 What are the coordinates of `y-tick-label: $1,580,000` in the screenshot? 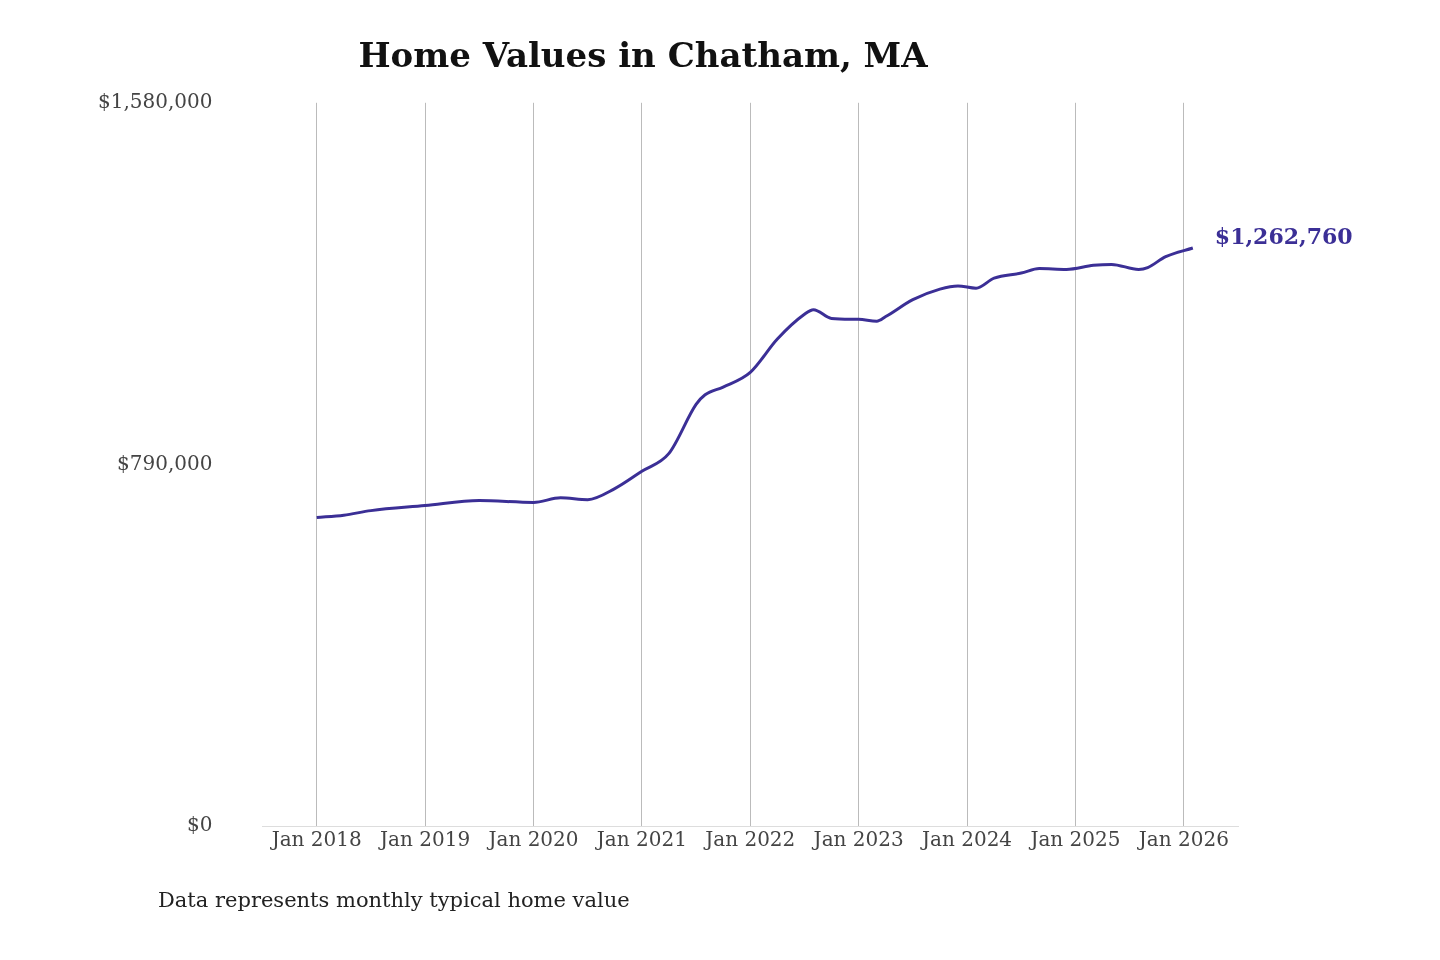 It's located at (155, 101).